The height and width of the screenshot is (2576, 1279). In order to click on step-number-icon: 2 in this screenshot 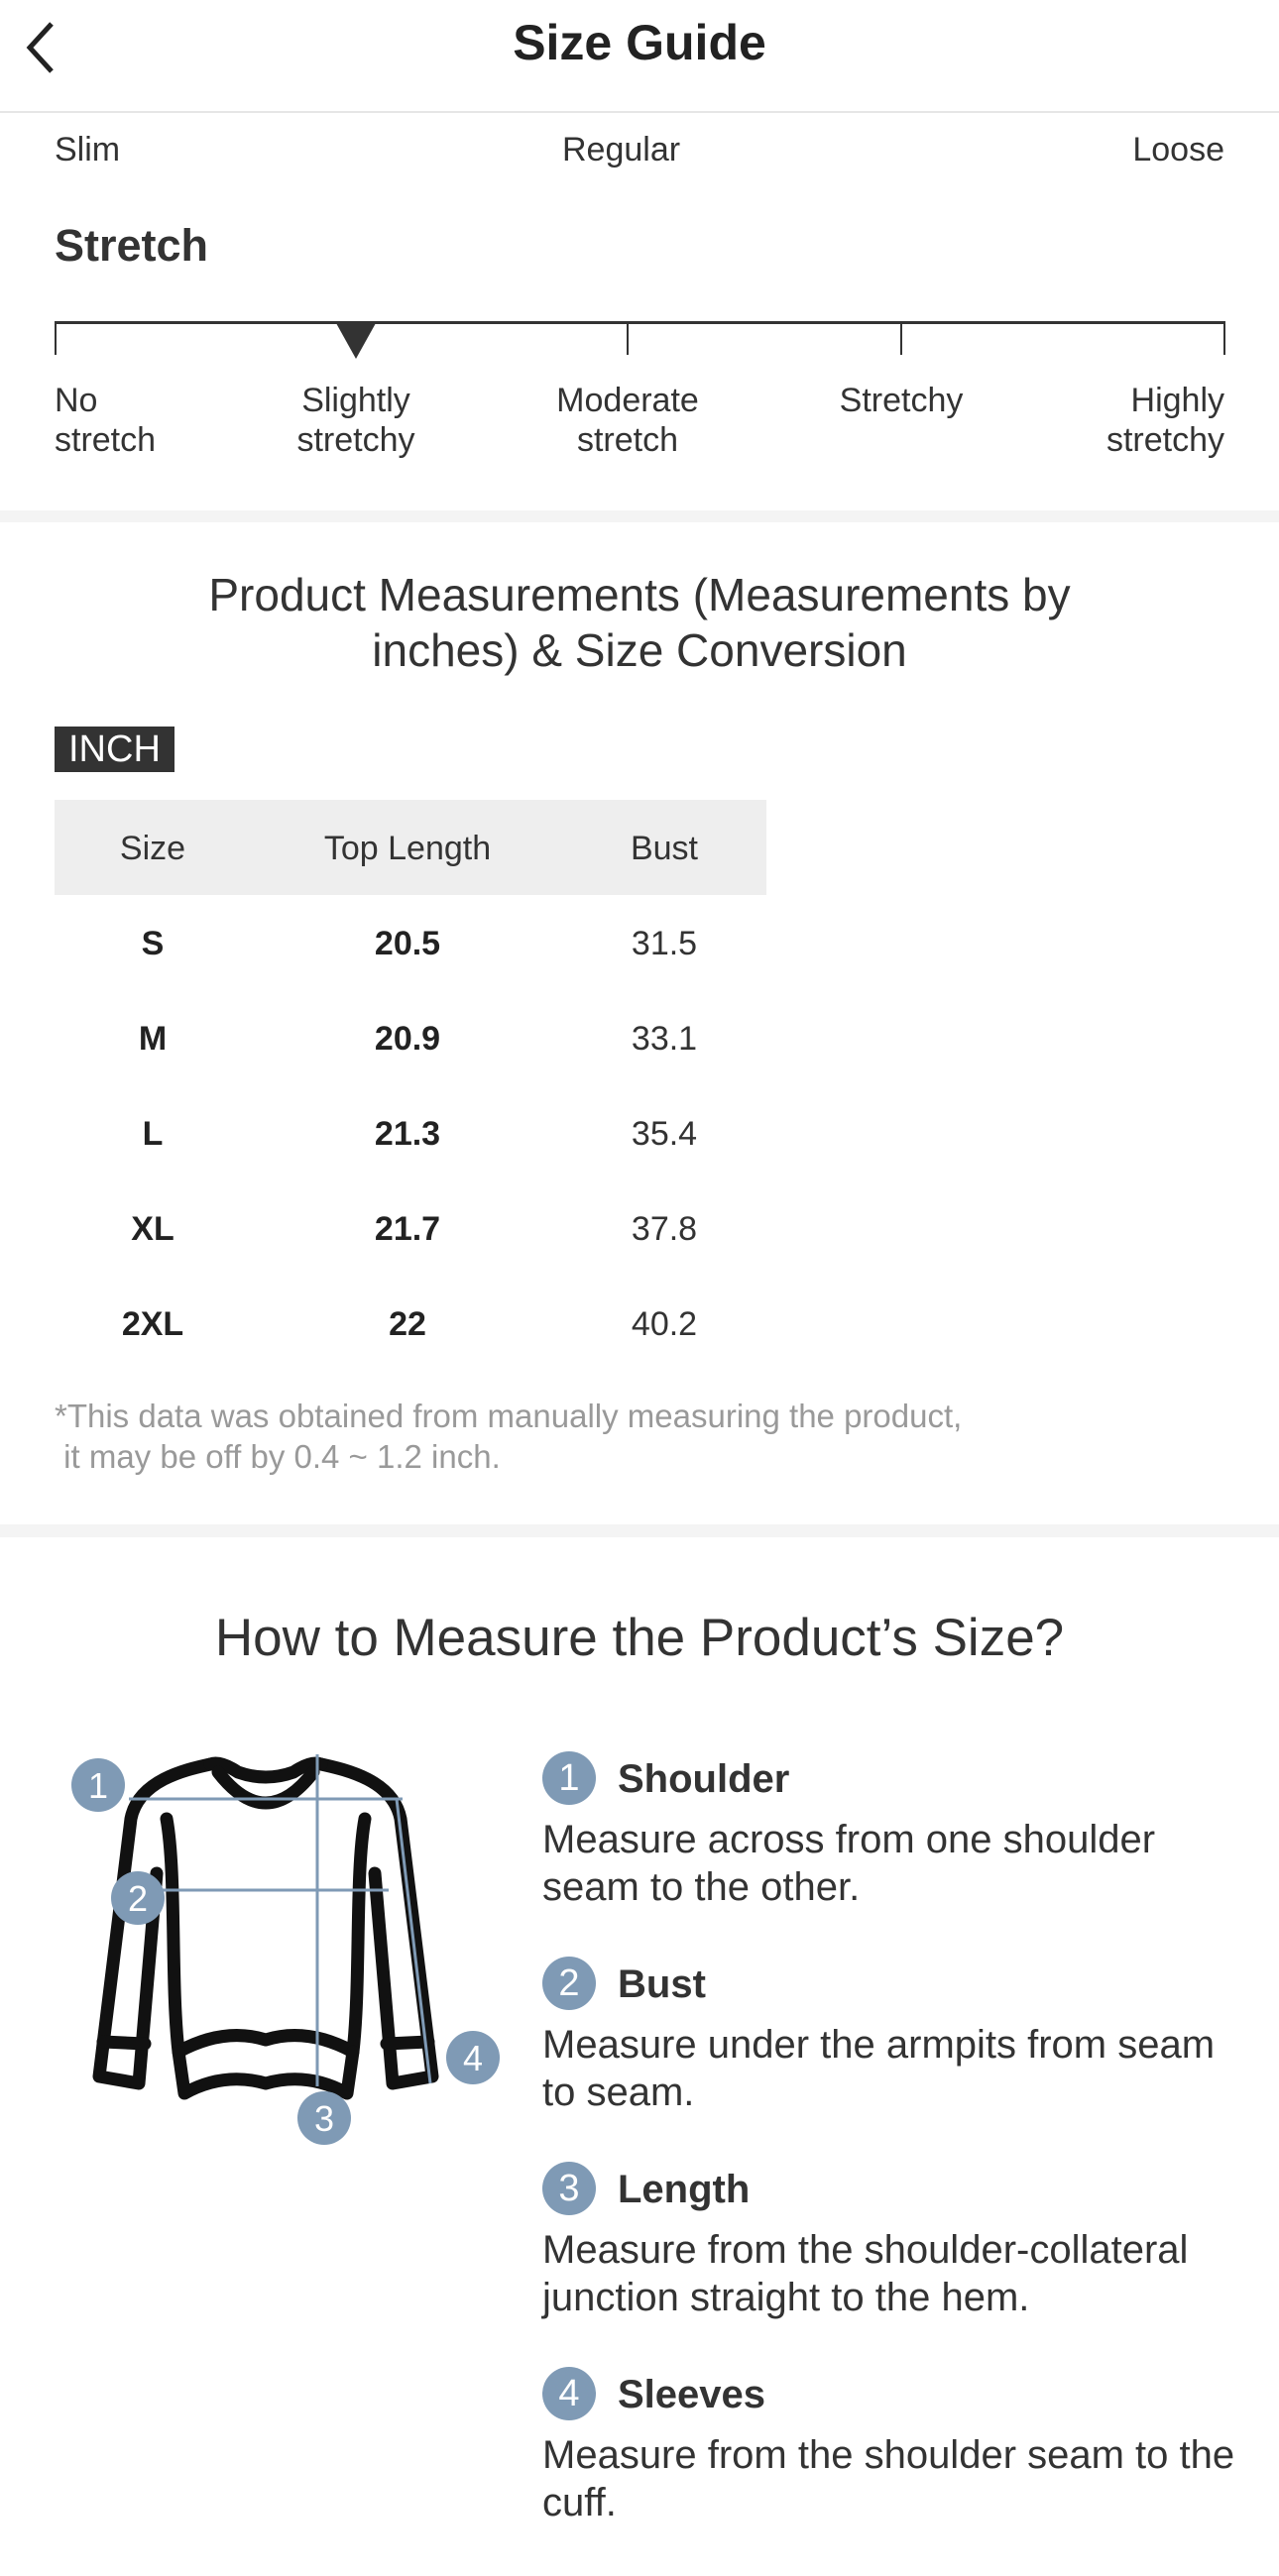, I will do `click(569, 1983)`.